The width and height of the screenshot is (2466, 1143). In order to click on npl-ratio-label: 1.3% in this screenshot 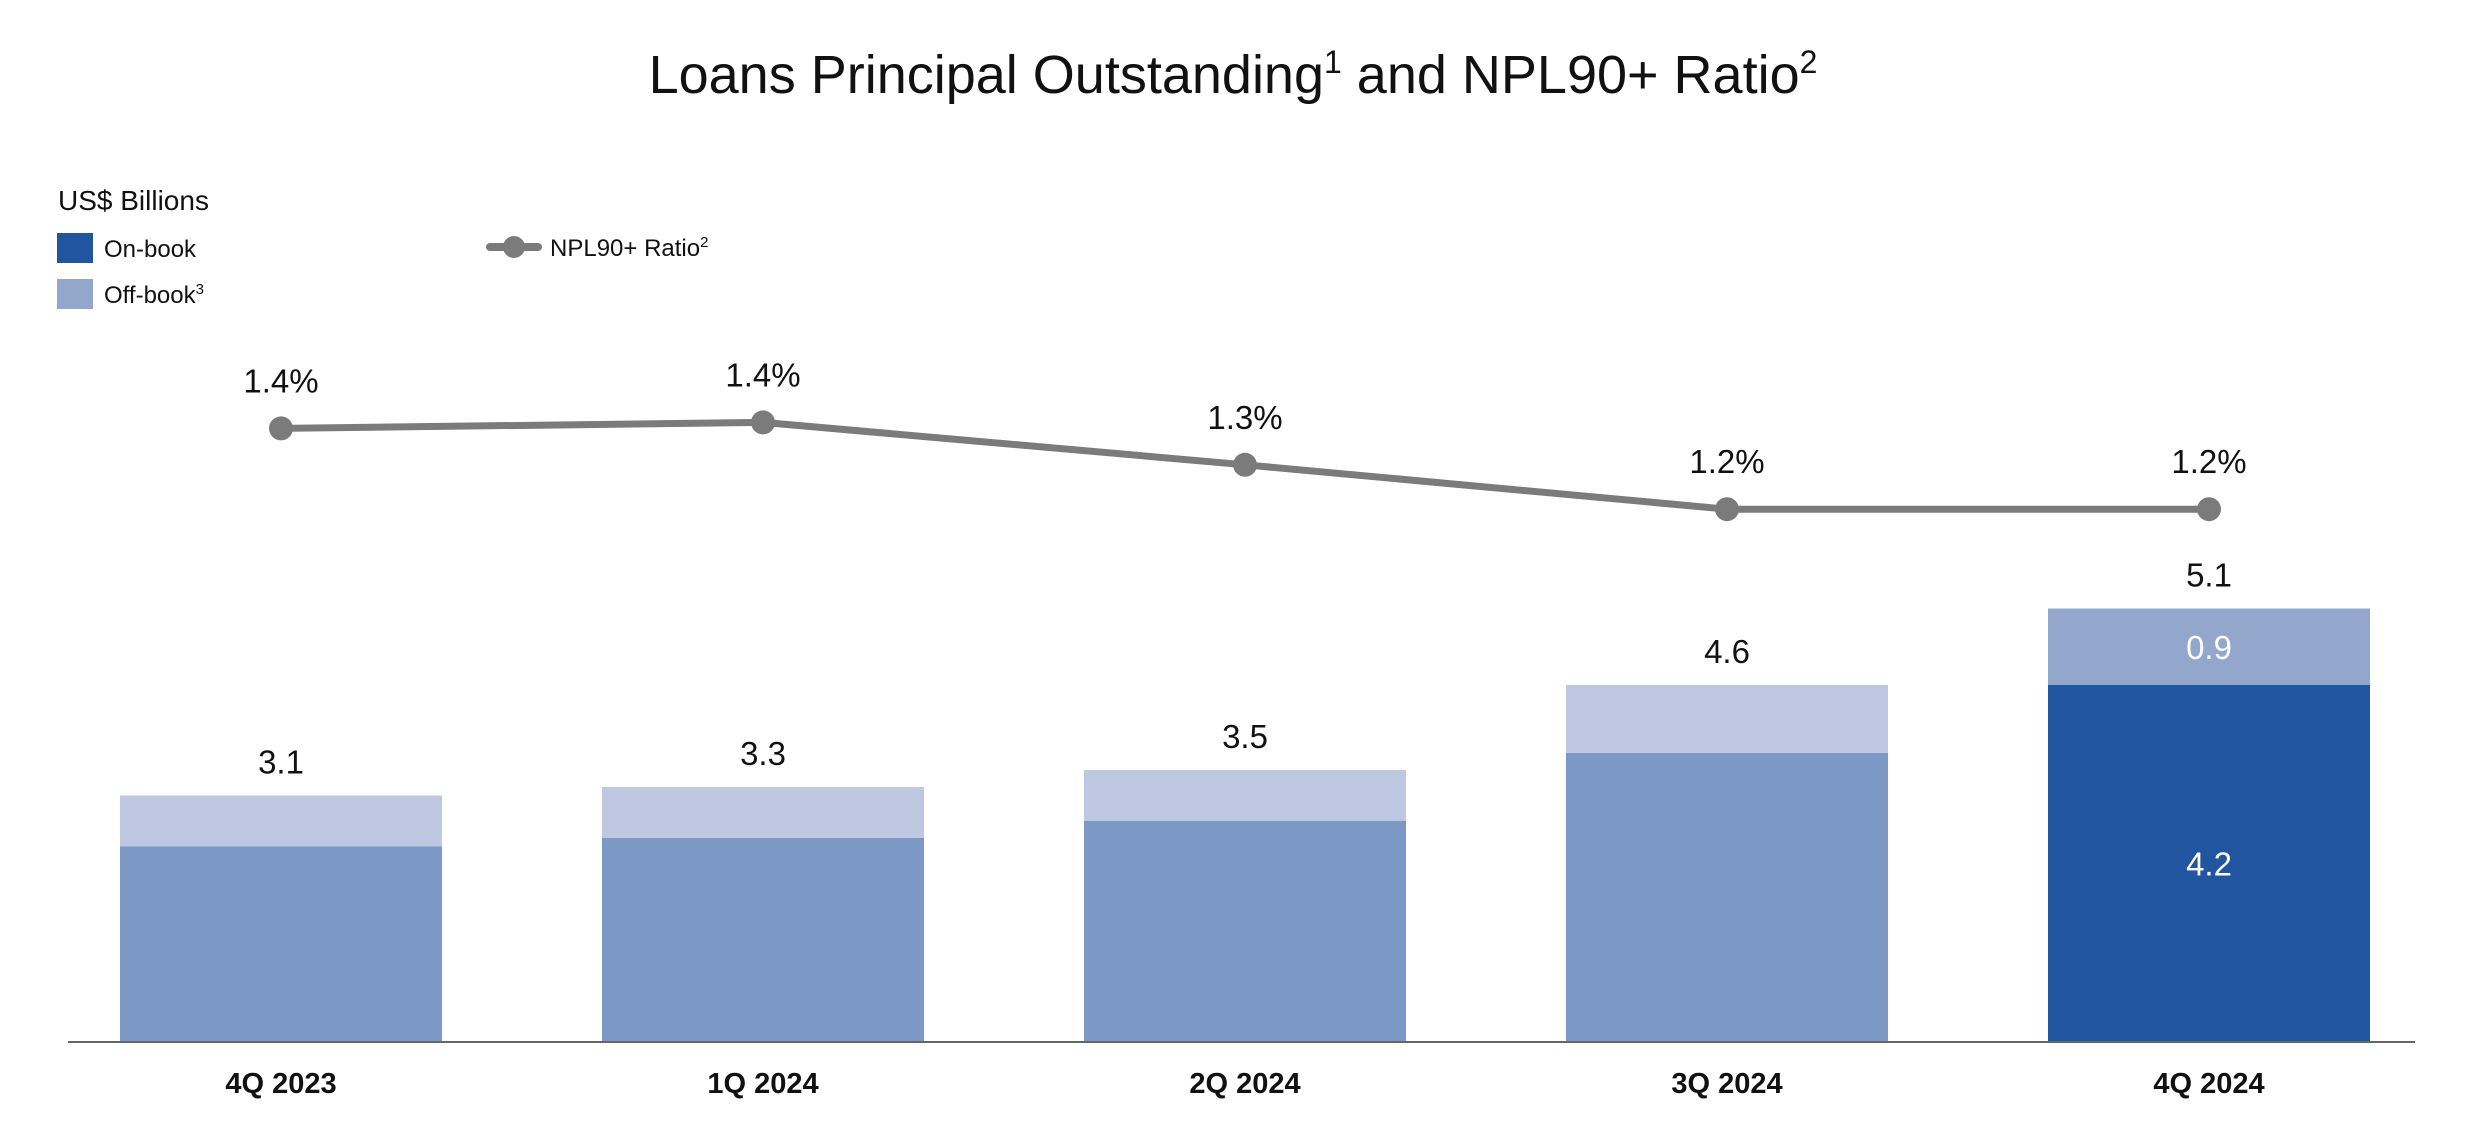, I will do `click(1244, 417)`.